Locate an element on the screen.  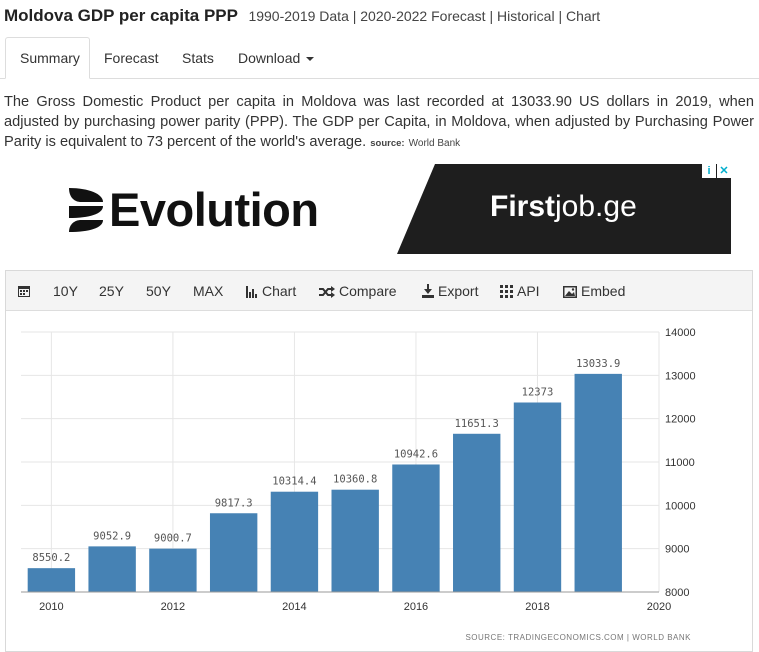
export-label: Export is located at coordinates (458, 291).